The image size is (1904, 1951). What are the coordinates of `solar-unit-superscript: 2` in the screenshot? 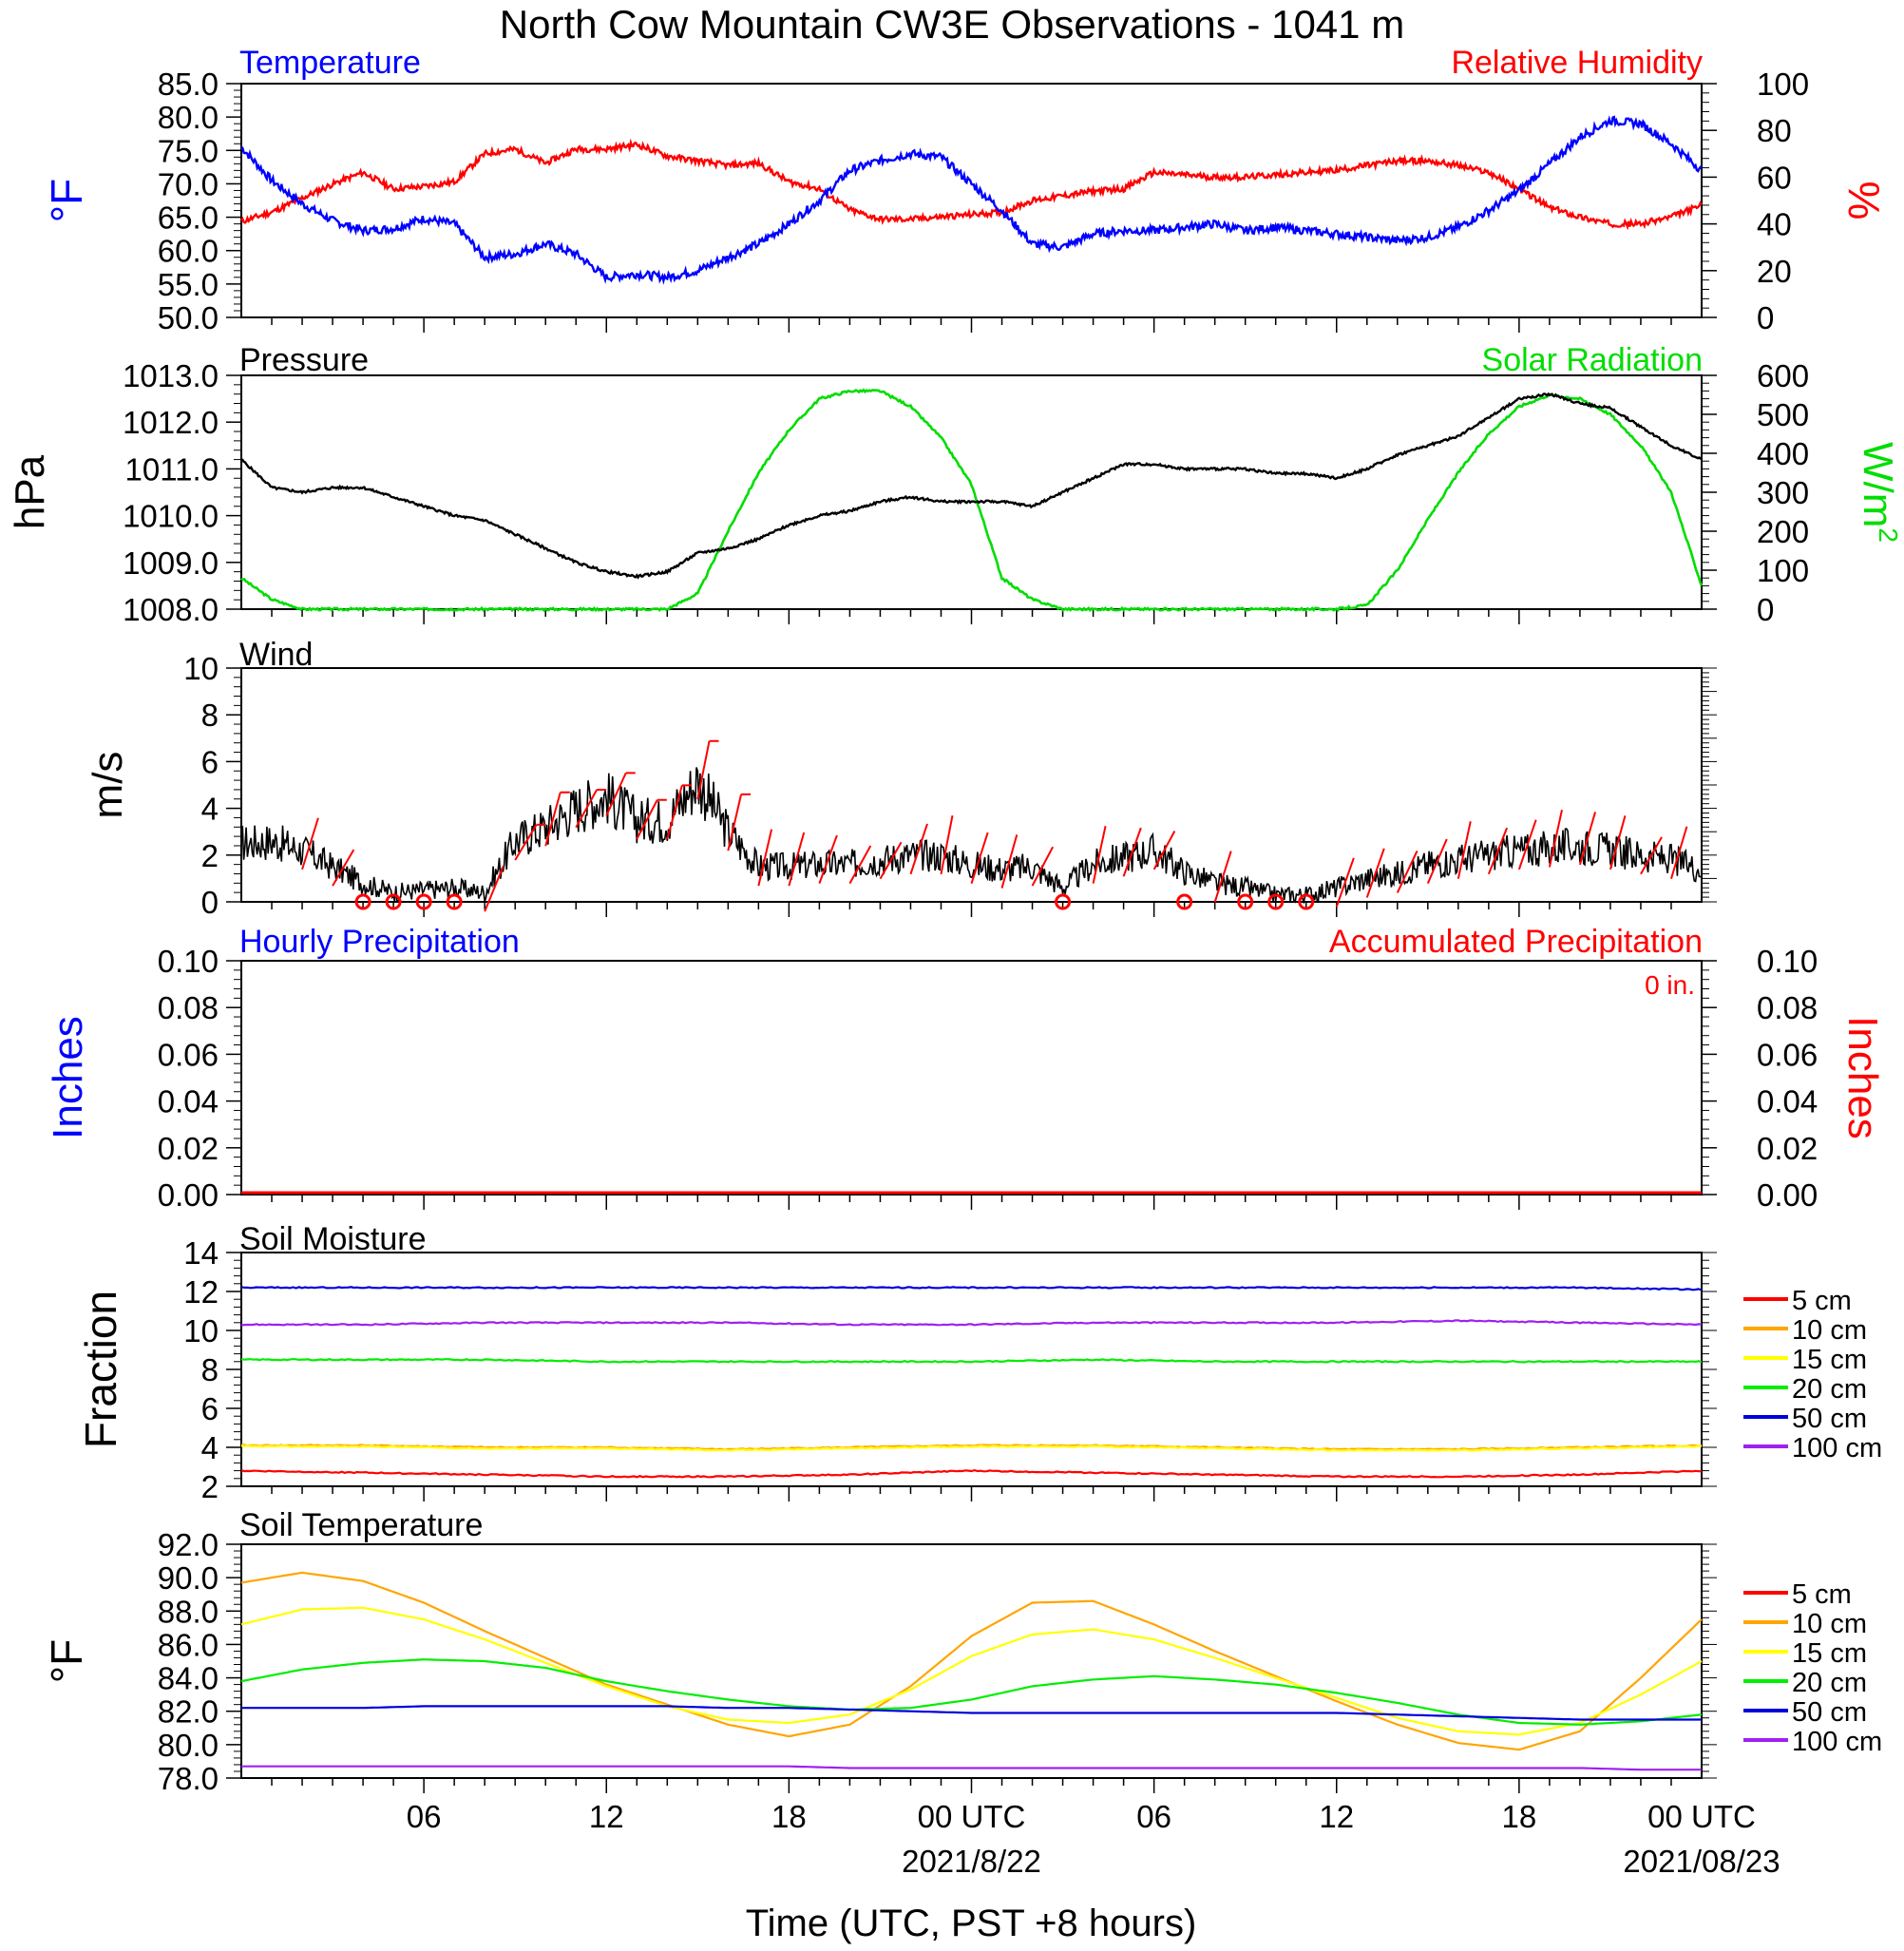 It's located at (1888, 535).